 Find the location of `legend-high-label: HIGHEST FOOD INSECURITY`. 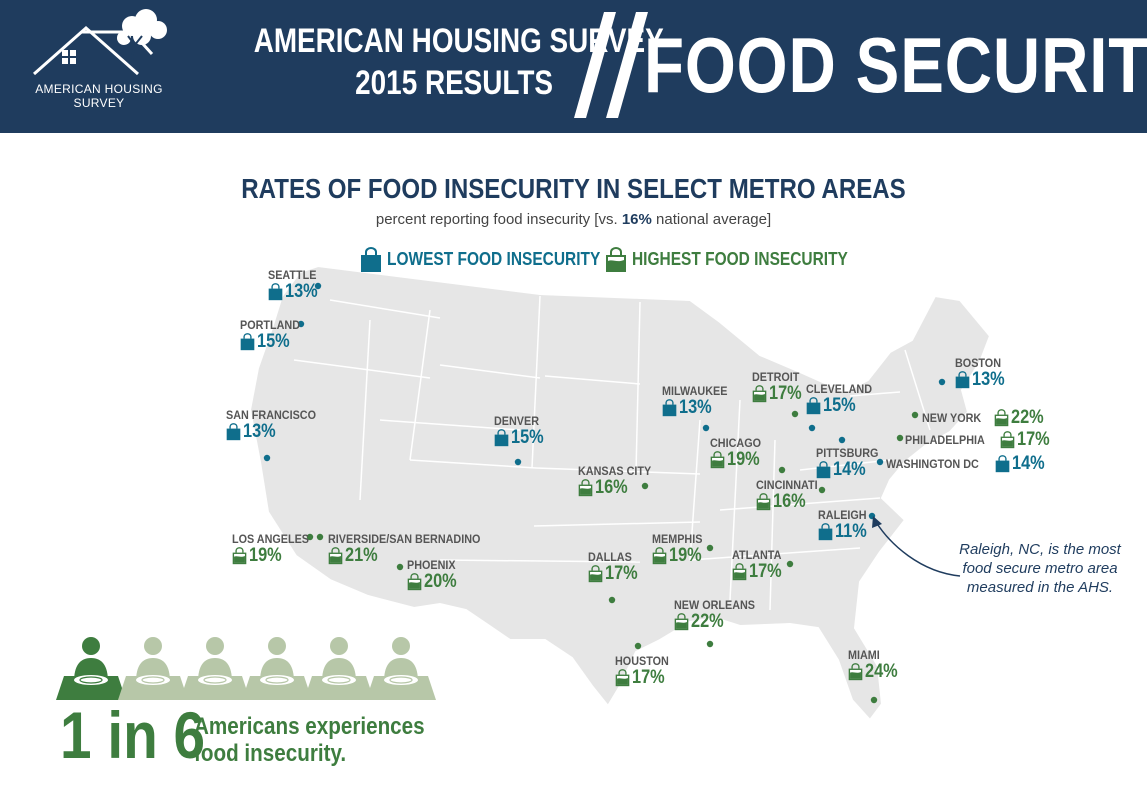

legend-high-label: HIGHEST FOOD INSECURITY is located at coordinates (740, 258).